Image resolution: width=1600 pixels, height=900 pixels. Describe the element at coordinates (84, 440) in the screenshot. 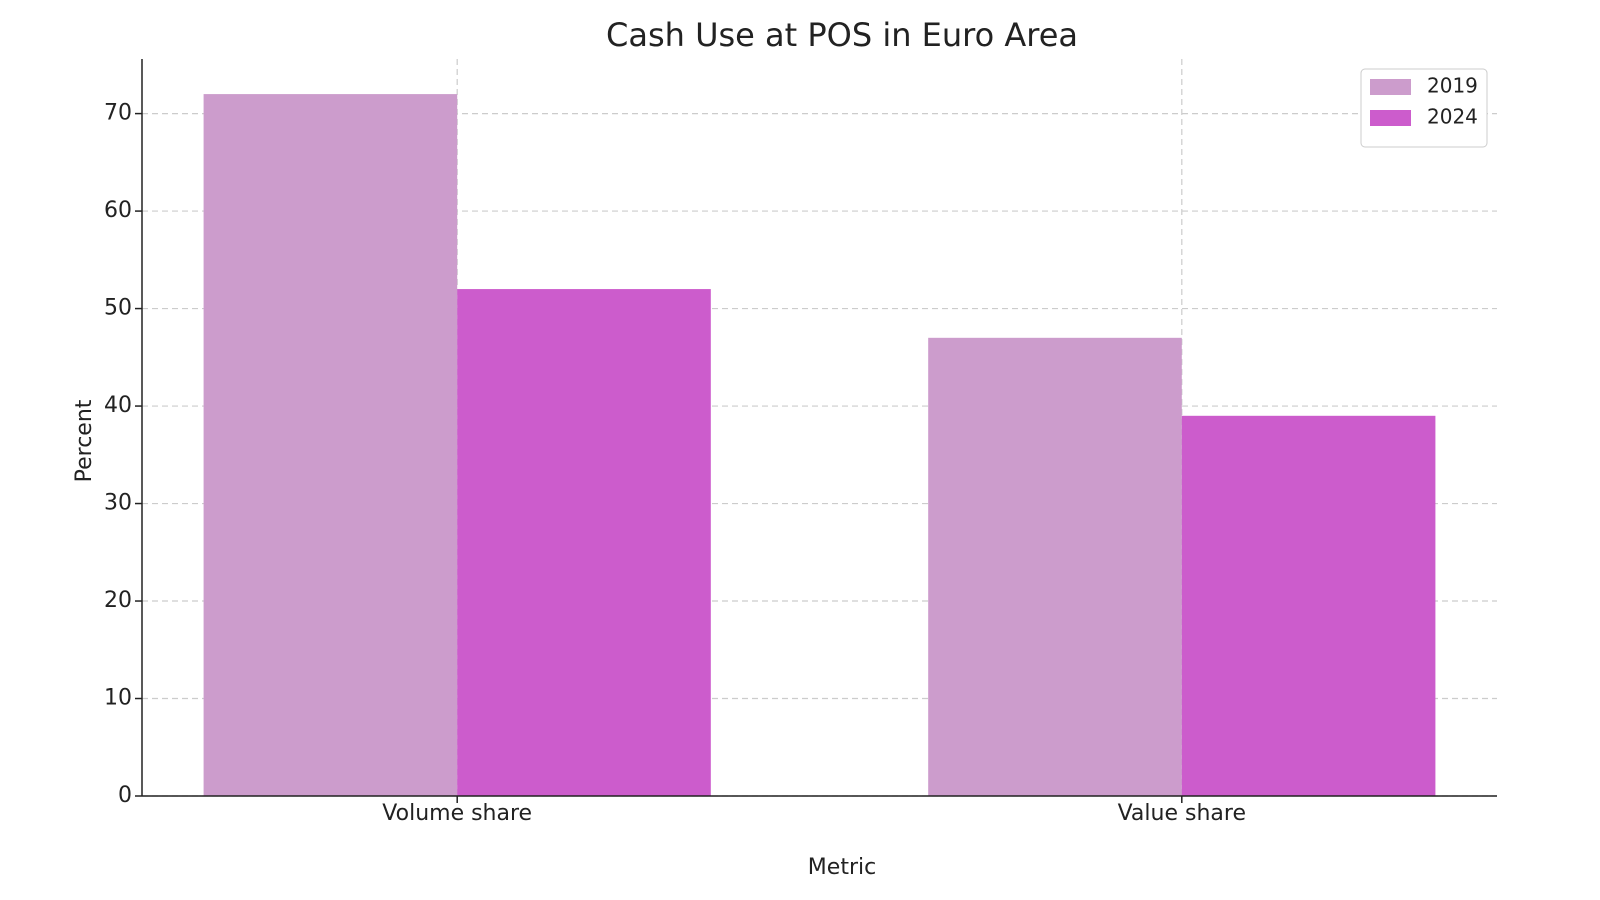

I see `y-axis-label: Percent` at that location.